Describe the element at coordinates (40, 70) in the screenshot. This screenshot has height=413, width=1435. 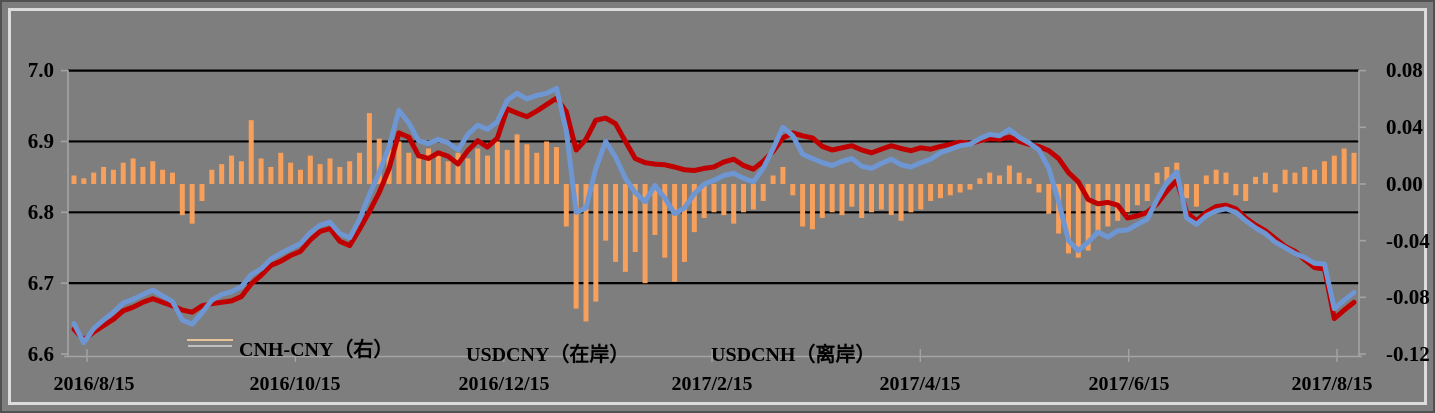
I see `left-axis-tick-7.0: 7.0` at that location.